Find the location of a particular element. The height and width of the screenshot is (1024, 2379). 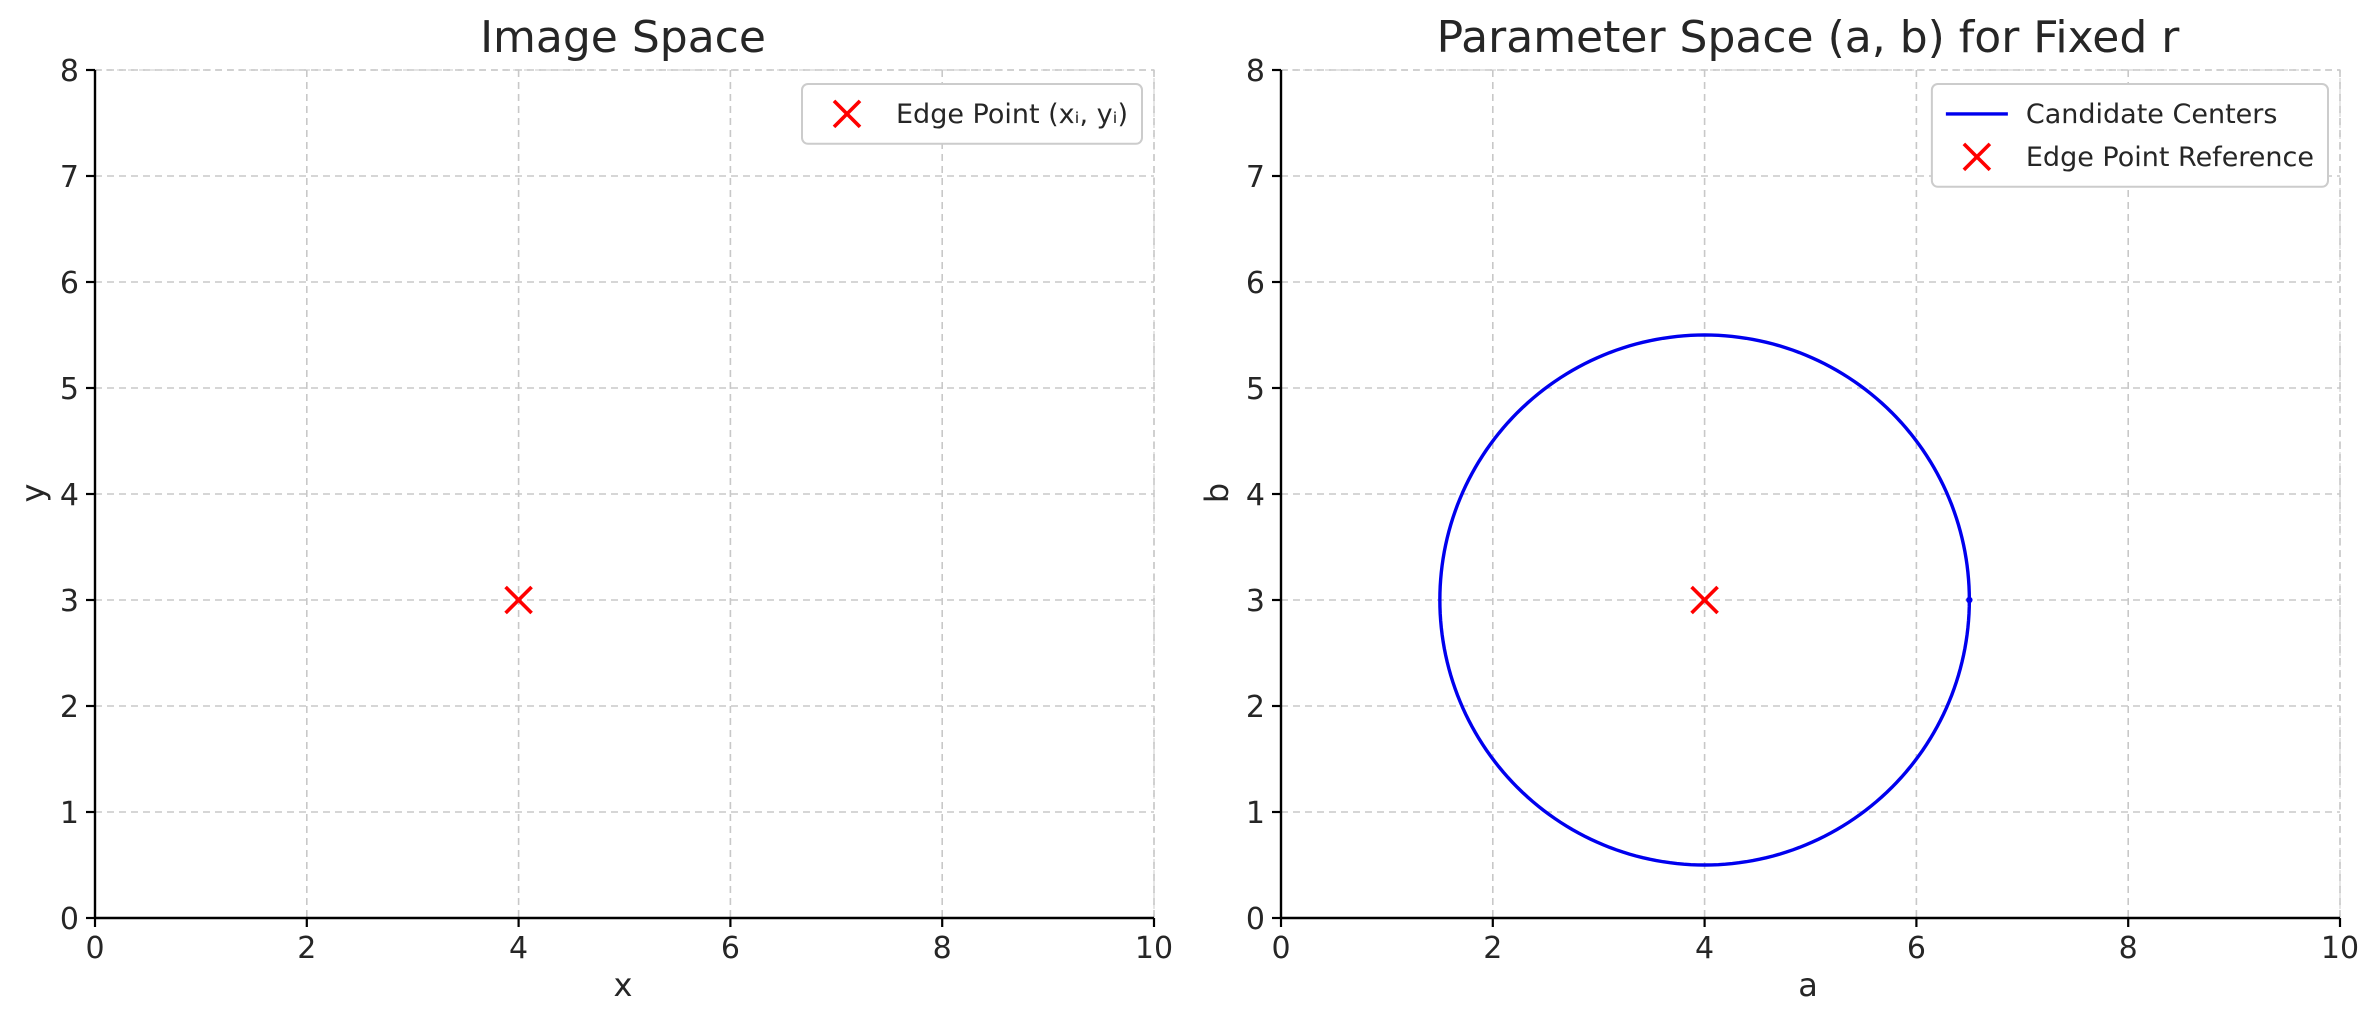

image-space-y-axis-label: y is located at coordinates (33, 493).